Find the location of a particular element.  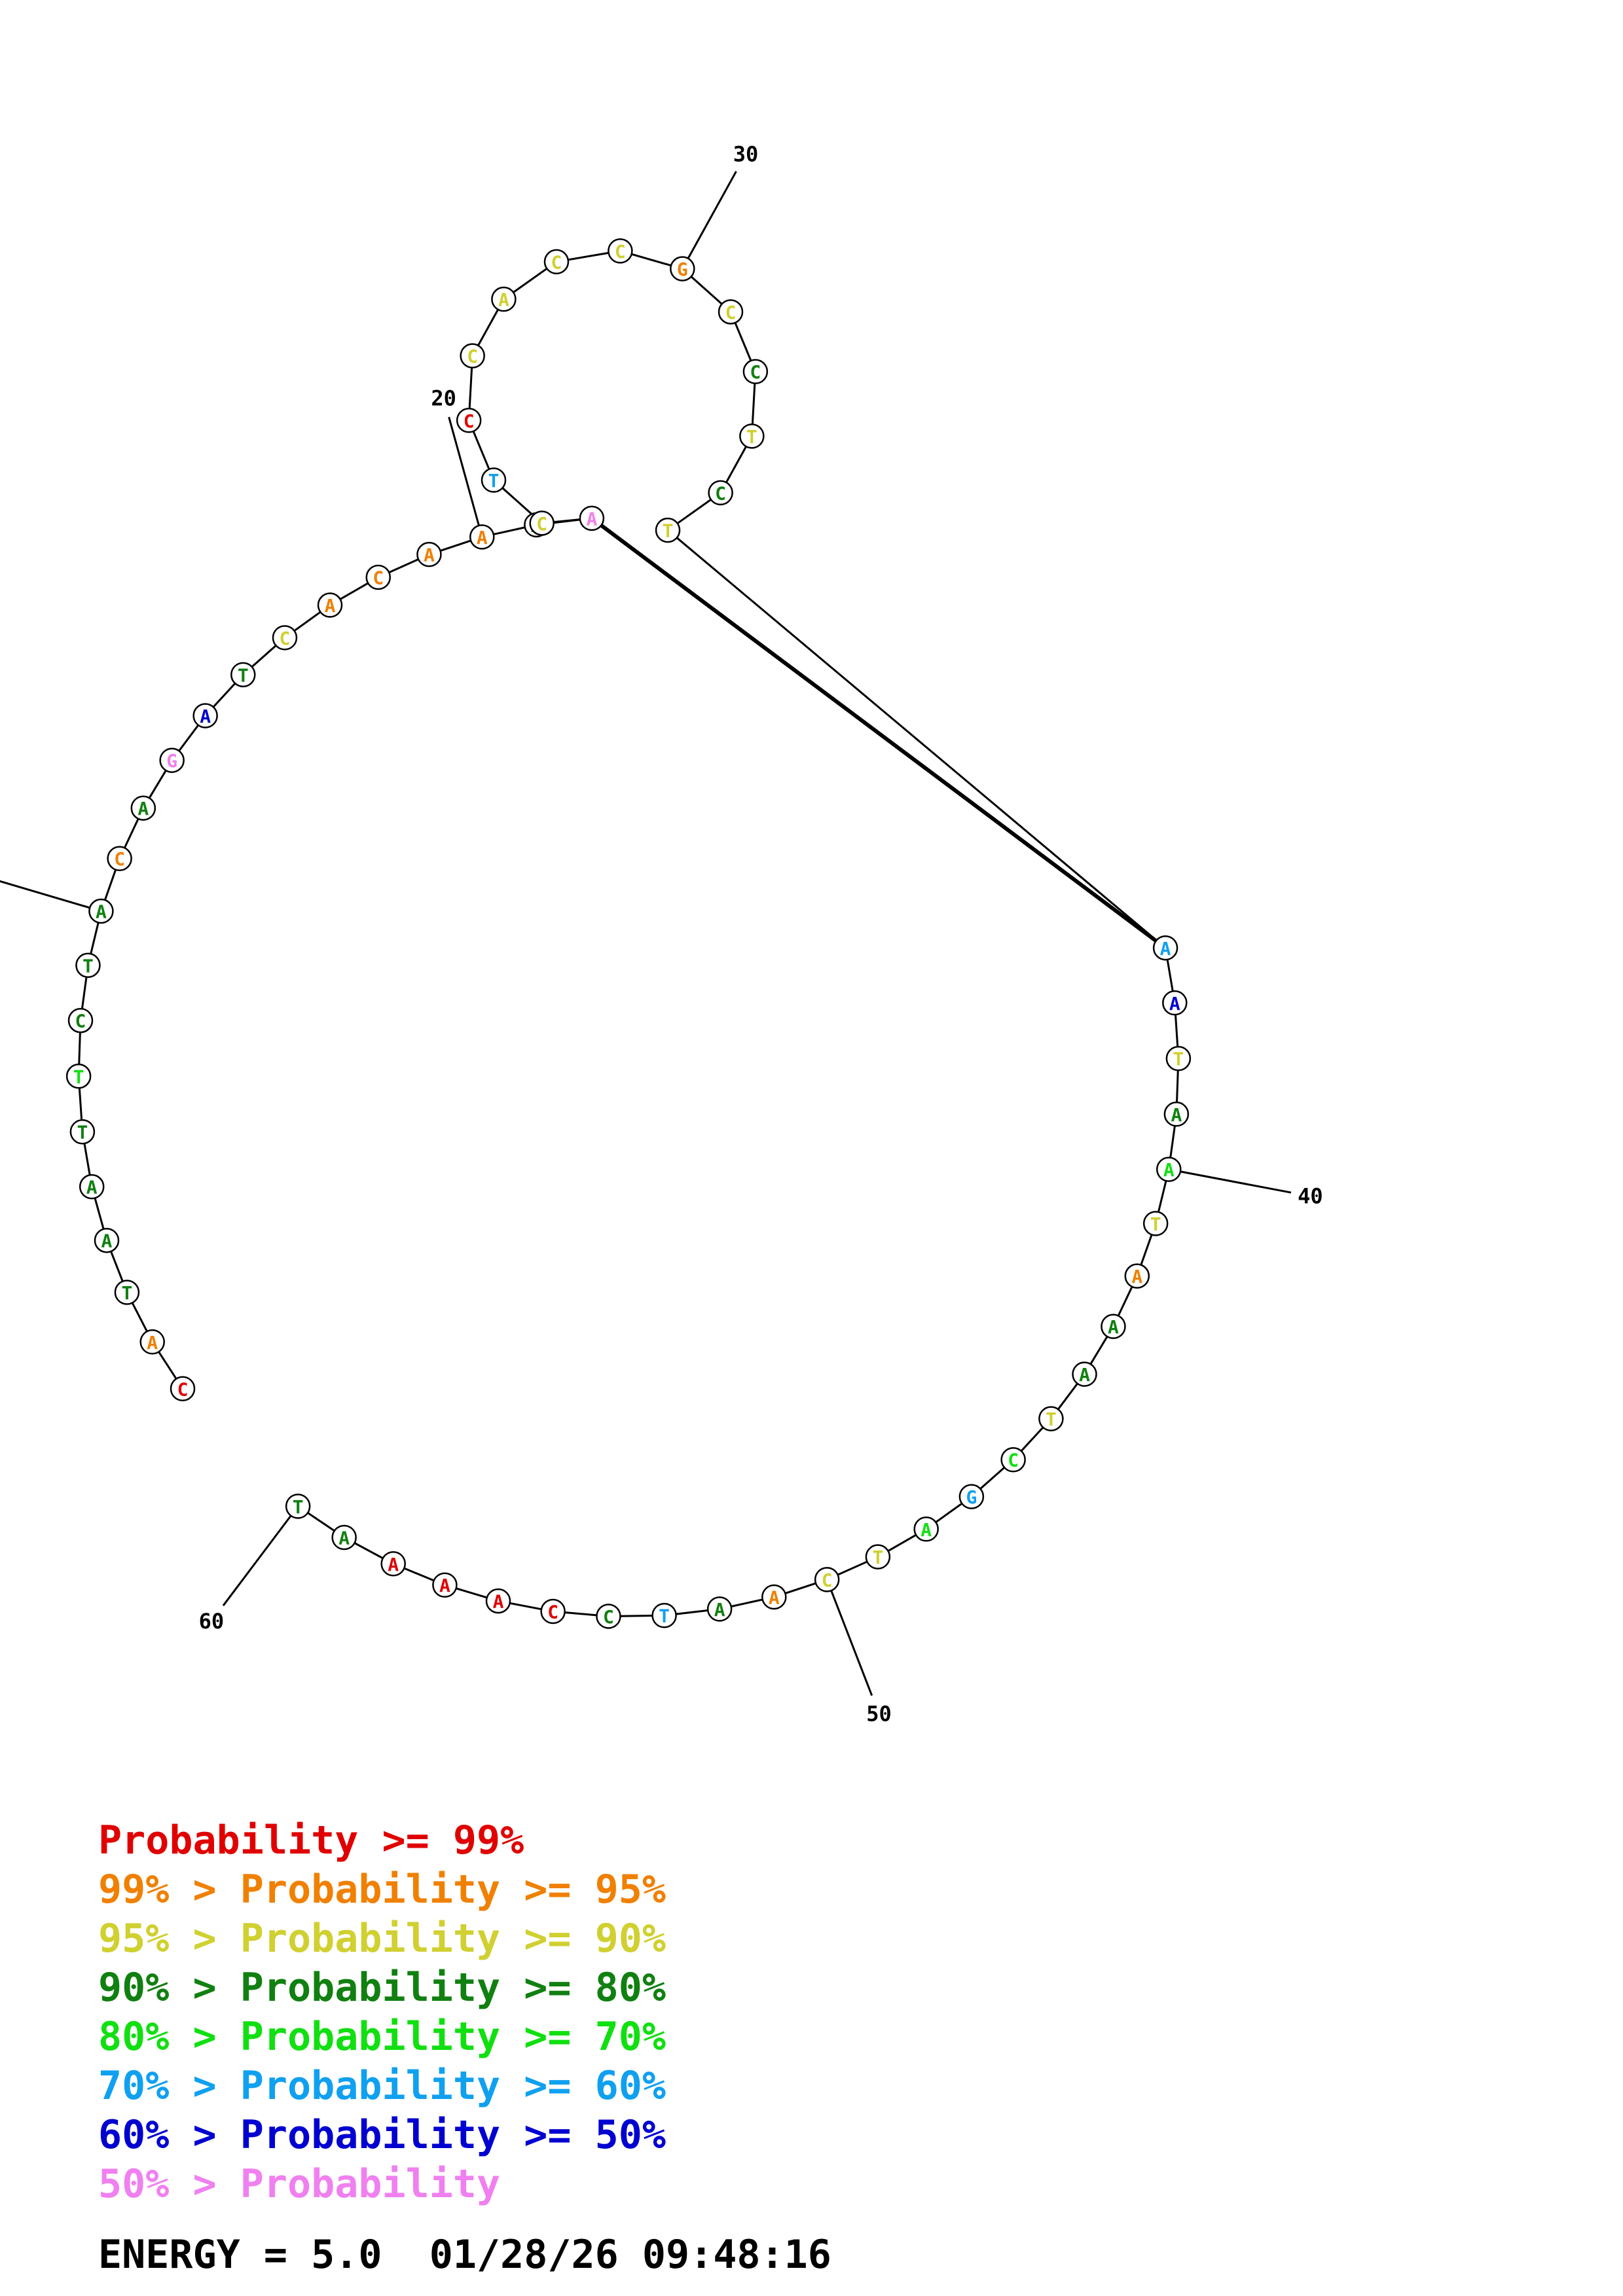

legend-row-5: 80% > Probability >= 70% is located at coordinates (382, 2037).